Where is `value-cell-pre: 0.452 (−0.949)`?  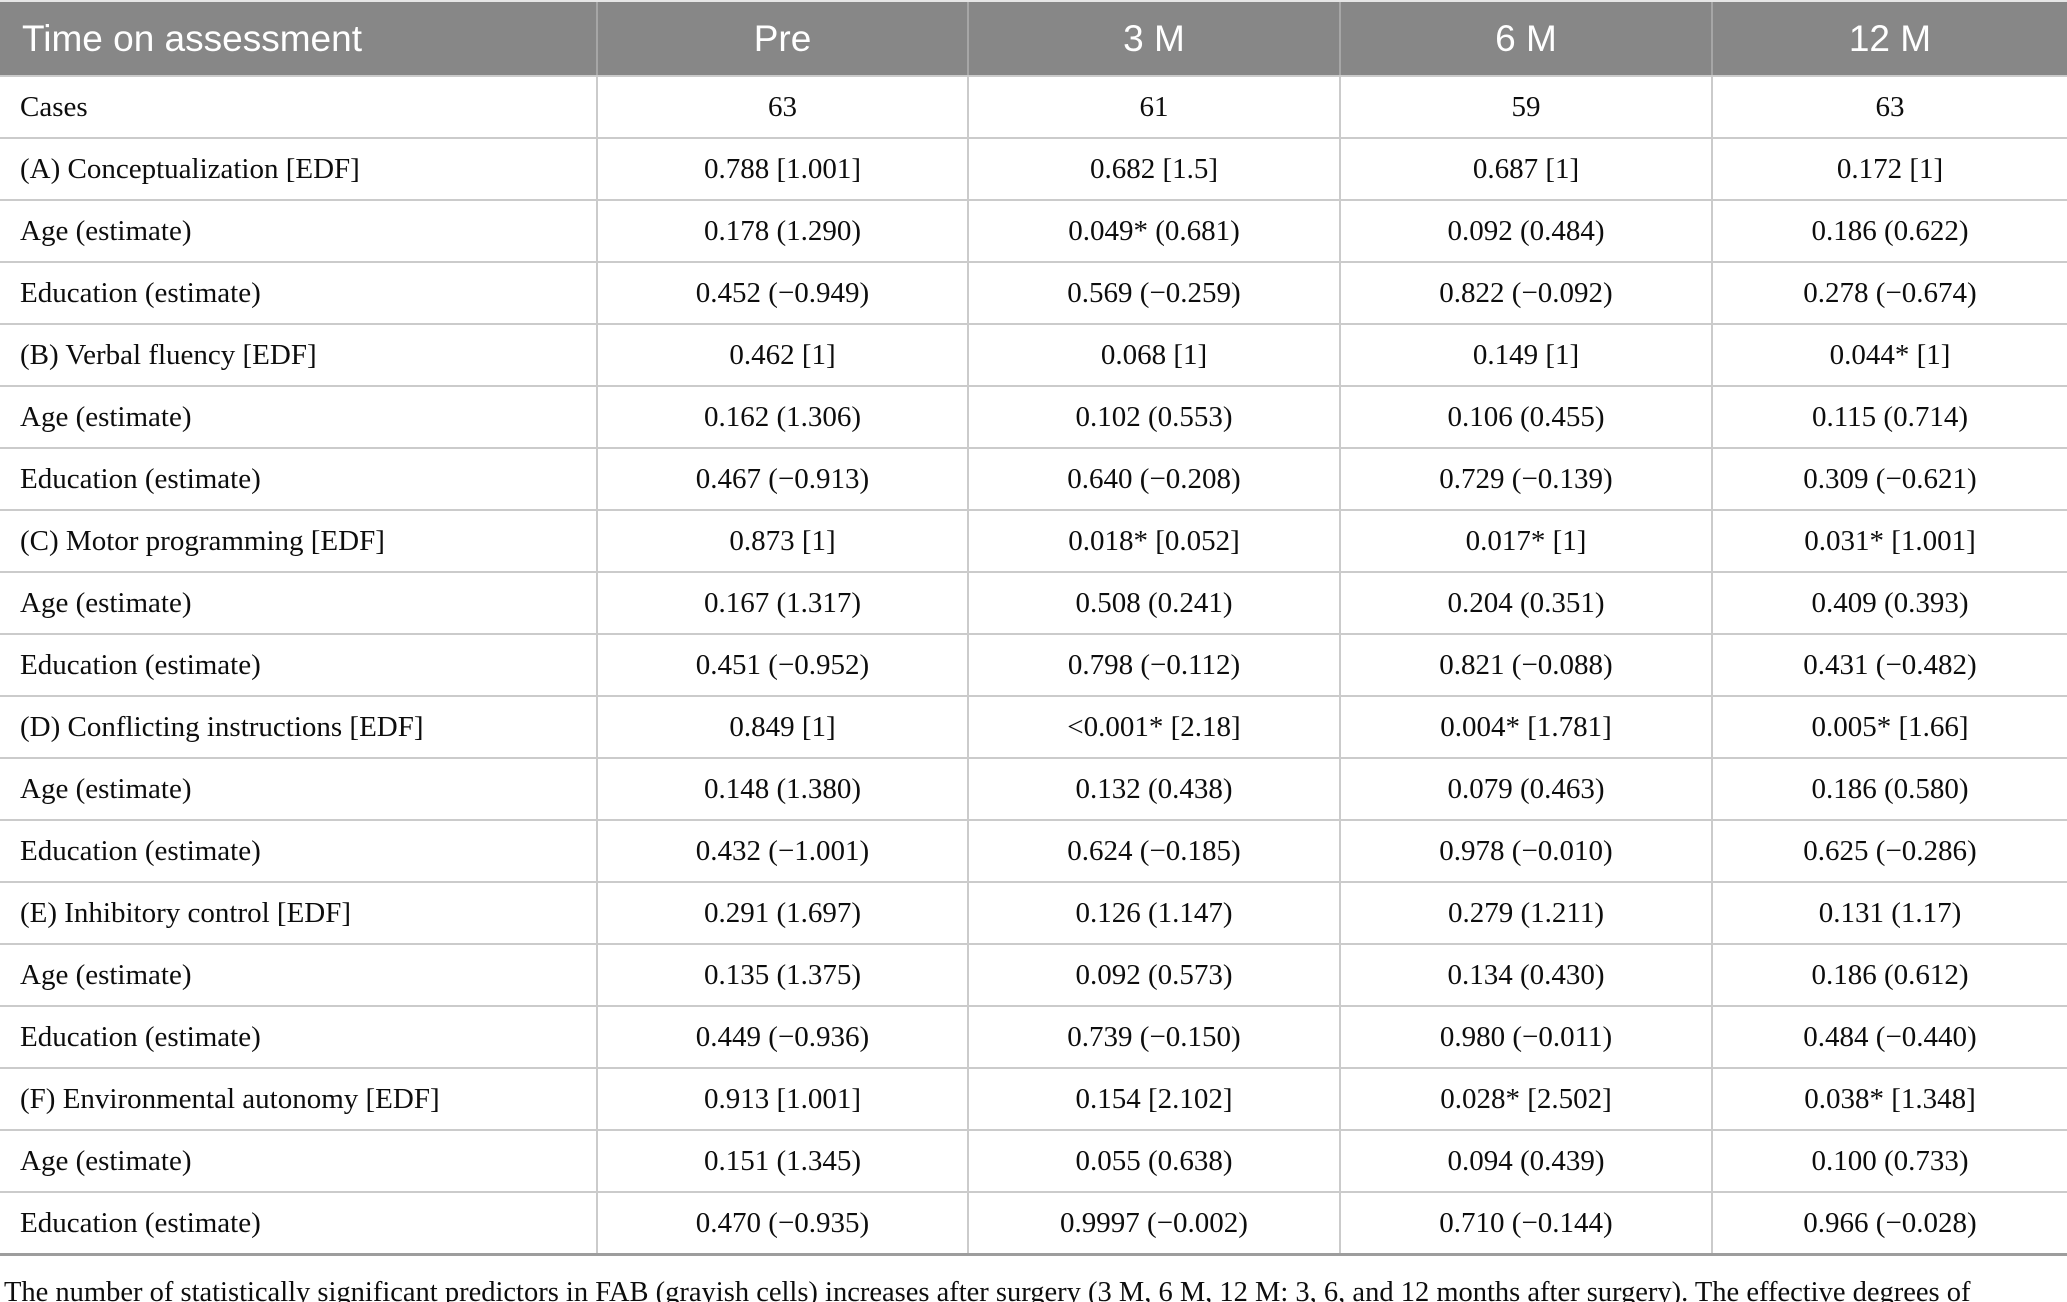
value-cell-pre: 0.452 (−0.949) is located at coordinates (782, 293).